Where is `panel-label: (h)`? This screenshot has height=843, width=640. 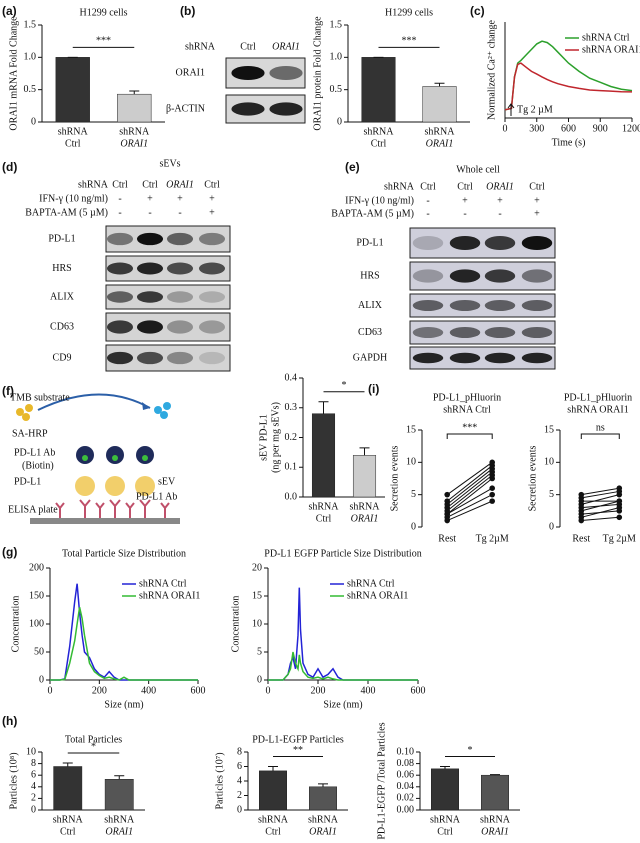
panel-label: (h) is located at coordinates (9, 721).